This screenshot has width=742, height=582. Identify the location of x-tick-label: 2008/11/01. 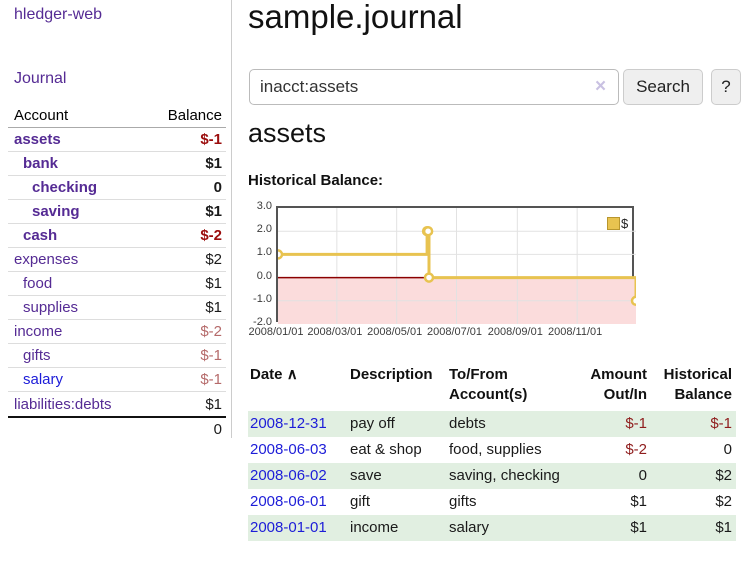
(575, 332).